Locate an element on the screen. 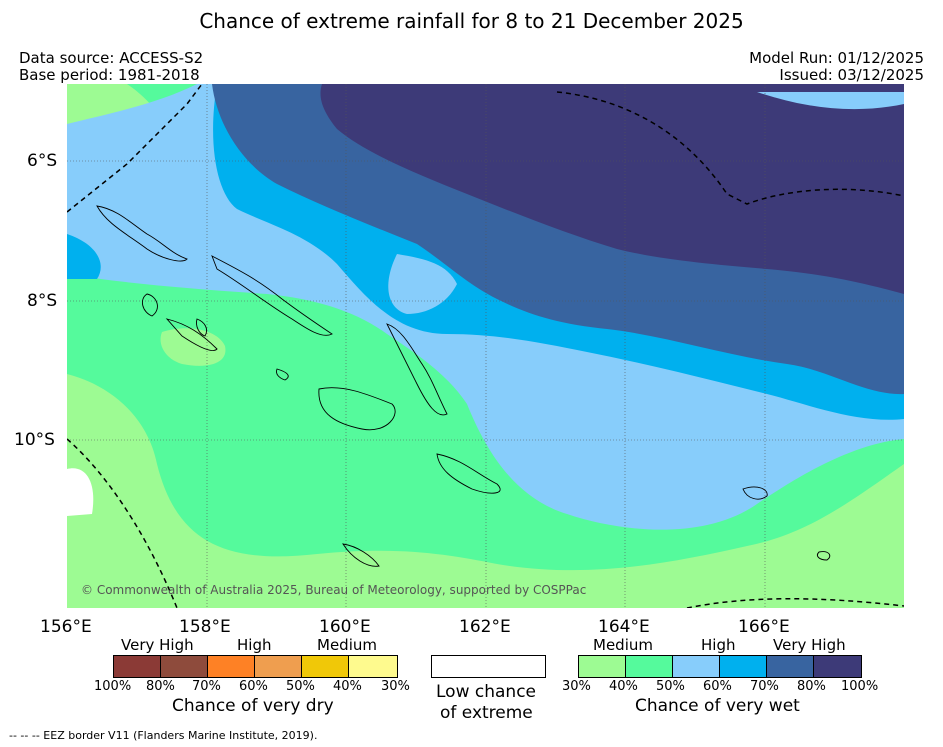 This screenshot has height=747, width=943. wet-category-very-high: Very High is located at coordinates (809, 645).